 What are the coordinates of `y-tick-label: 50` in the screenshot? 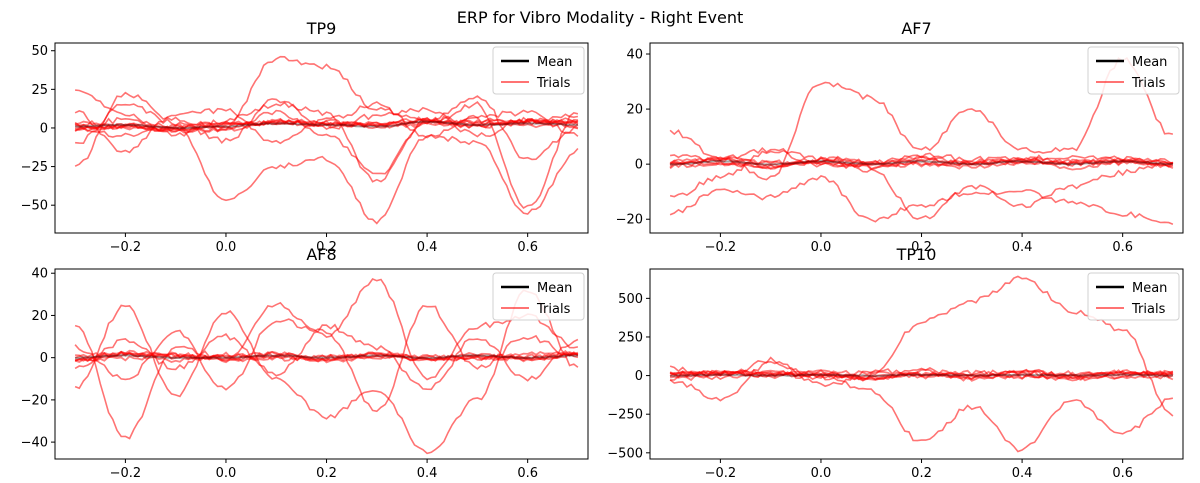 It's located at (39, 51).